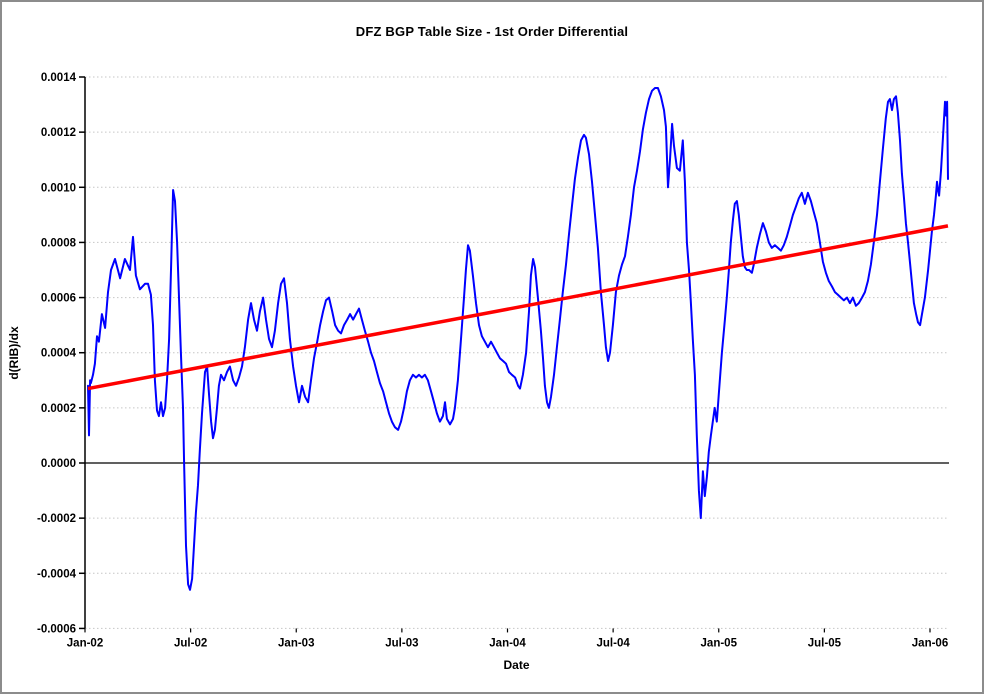 This screenshot has height=694, width=984. What do you see at coordinates (58, 133) in the screenshot?
I see `y-tick-label: 0.0012` at bounding box center [58, 133].